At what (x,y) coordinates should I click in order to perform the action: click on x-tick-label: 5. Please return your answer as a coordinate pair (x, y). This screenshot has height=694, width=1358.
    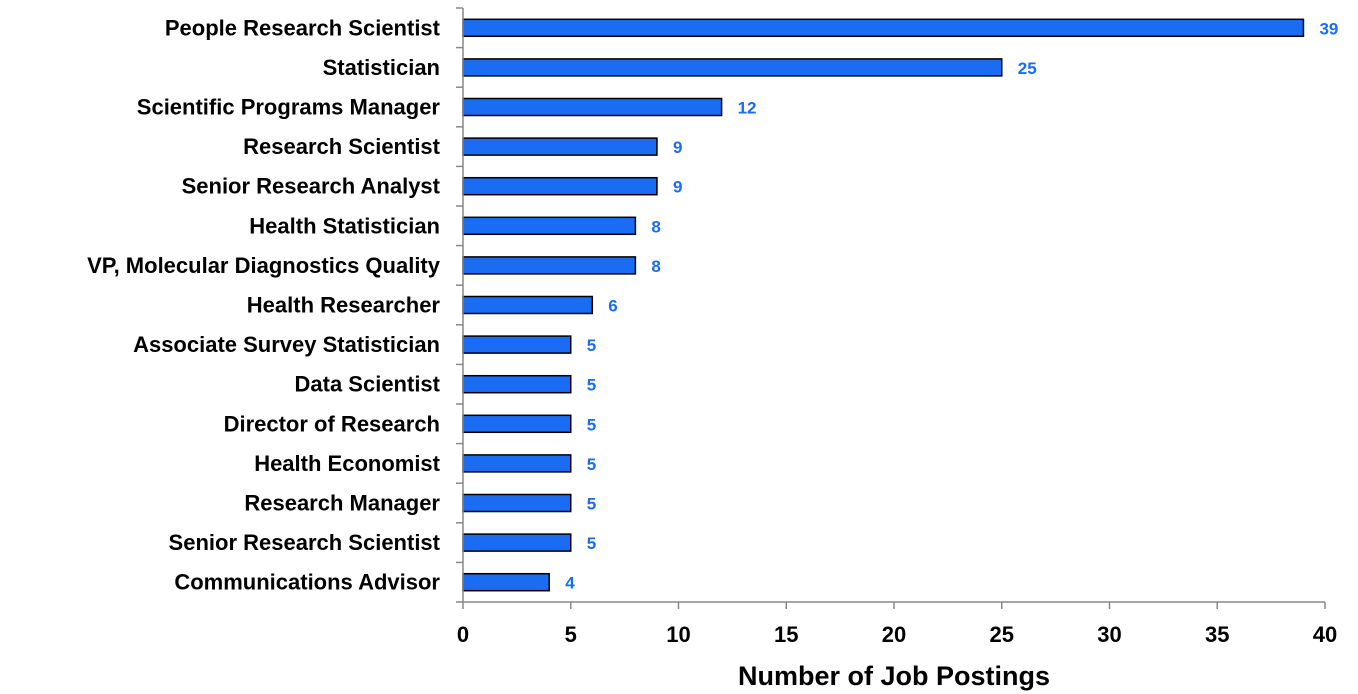
    Looking at the image, I should click on (571, 634).